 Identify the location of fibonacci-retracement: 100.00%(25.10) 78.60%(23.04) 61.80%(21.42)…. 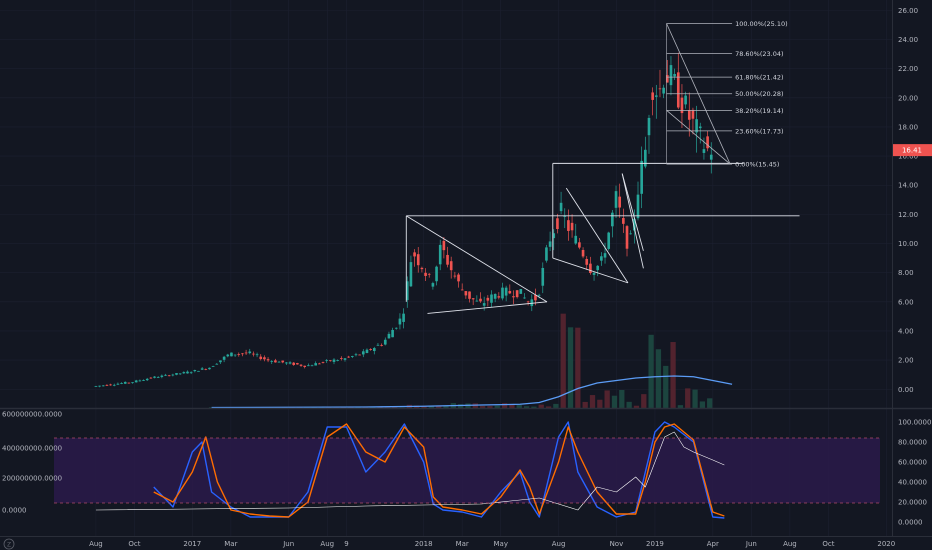
(727, 94).